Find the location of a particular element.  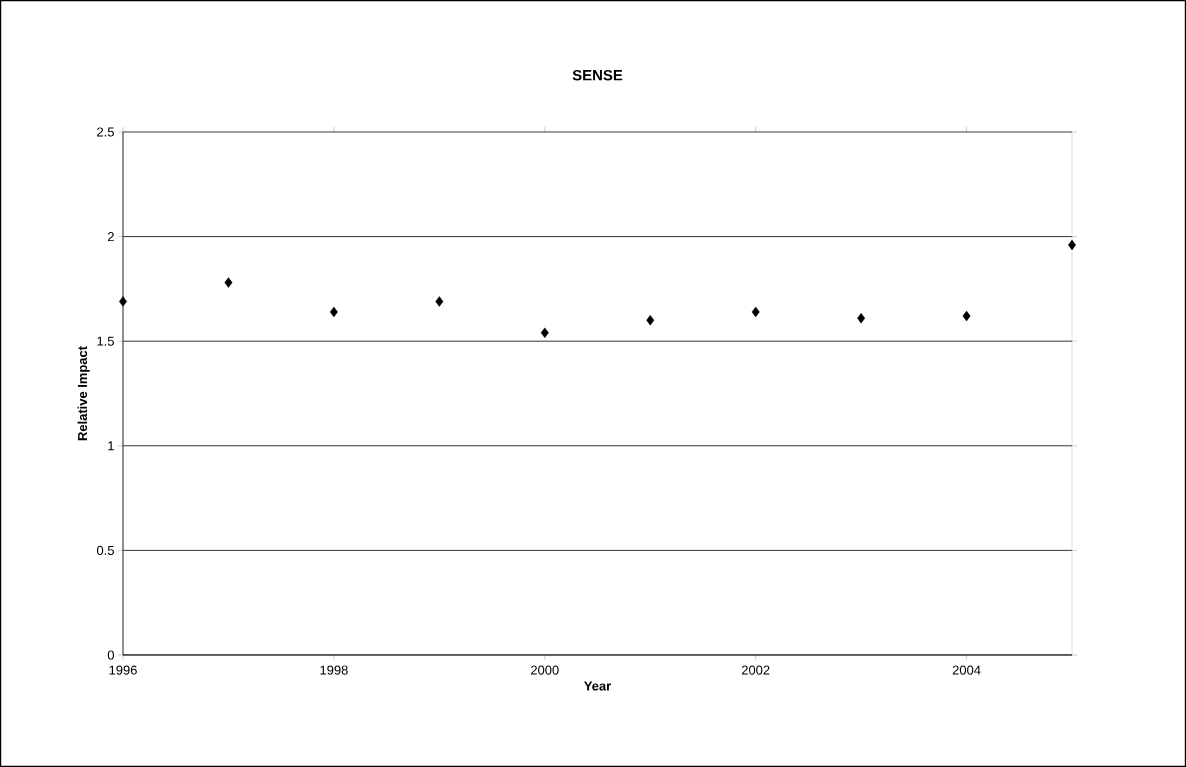

y-tick-label: 0.5 is located at coordinates (105, 550).